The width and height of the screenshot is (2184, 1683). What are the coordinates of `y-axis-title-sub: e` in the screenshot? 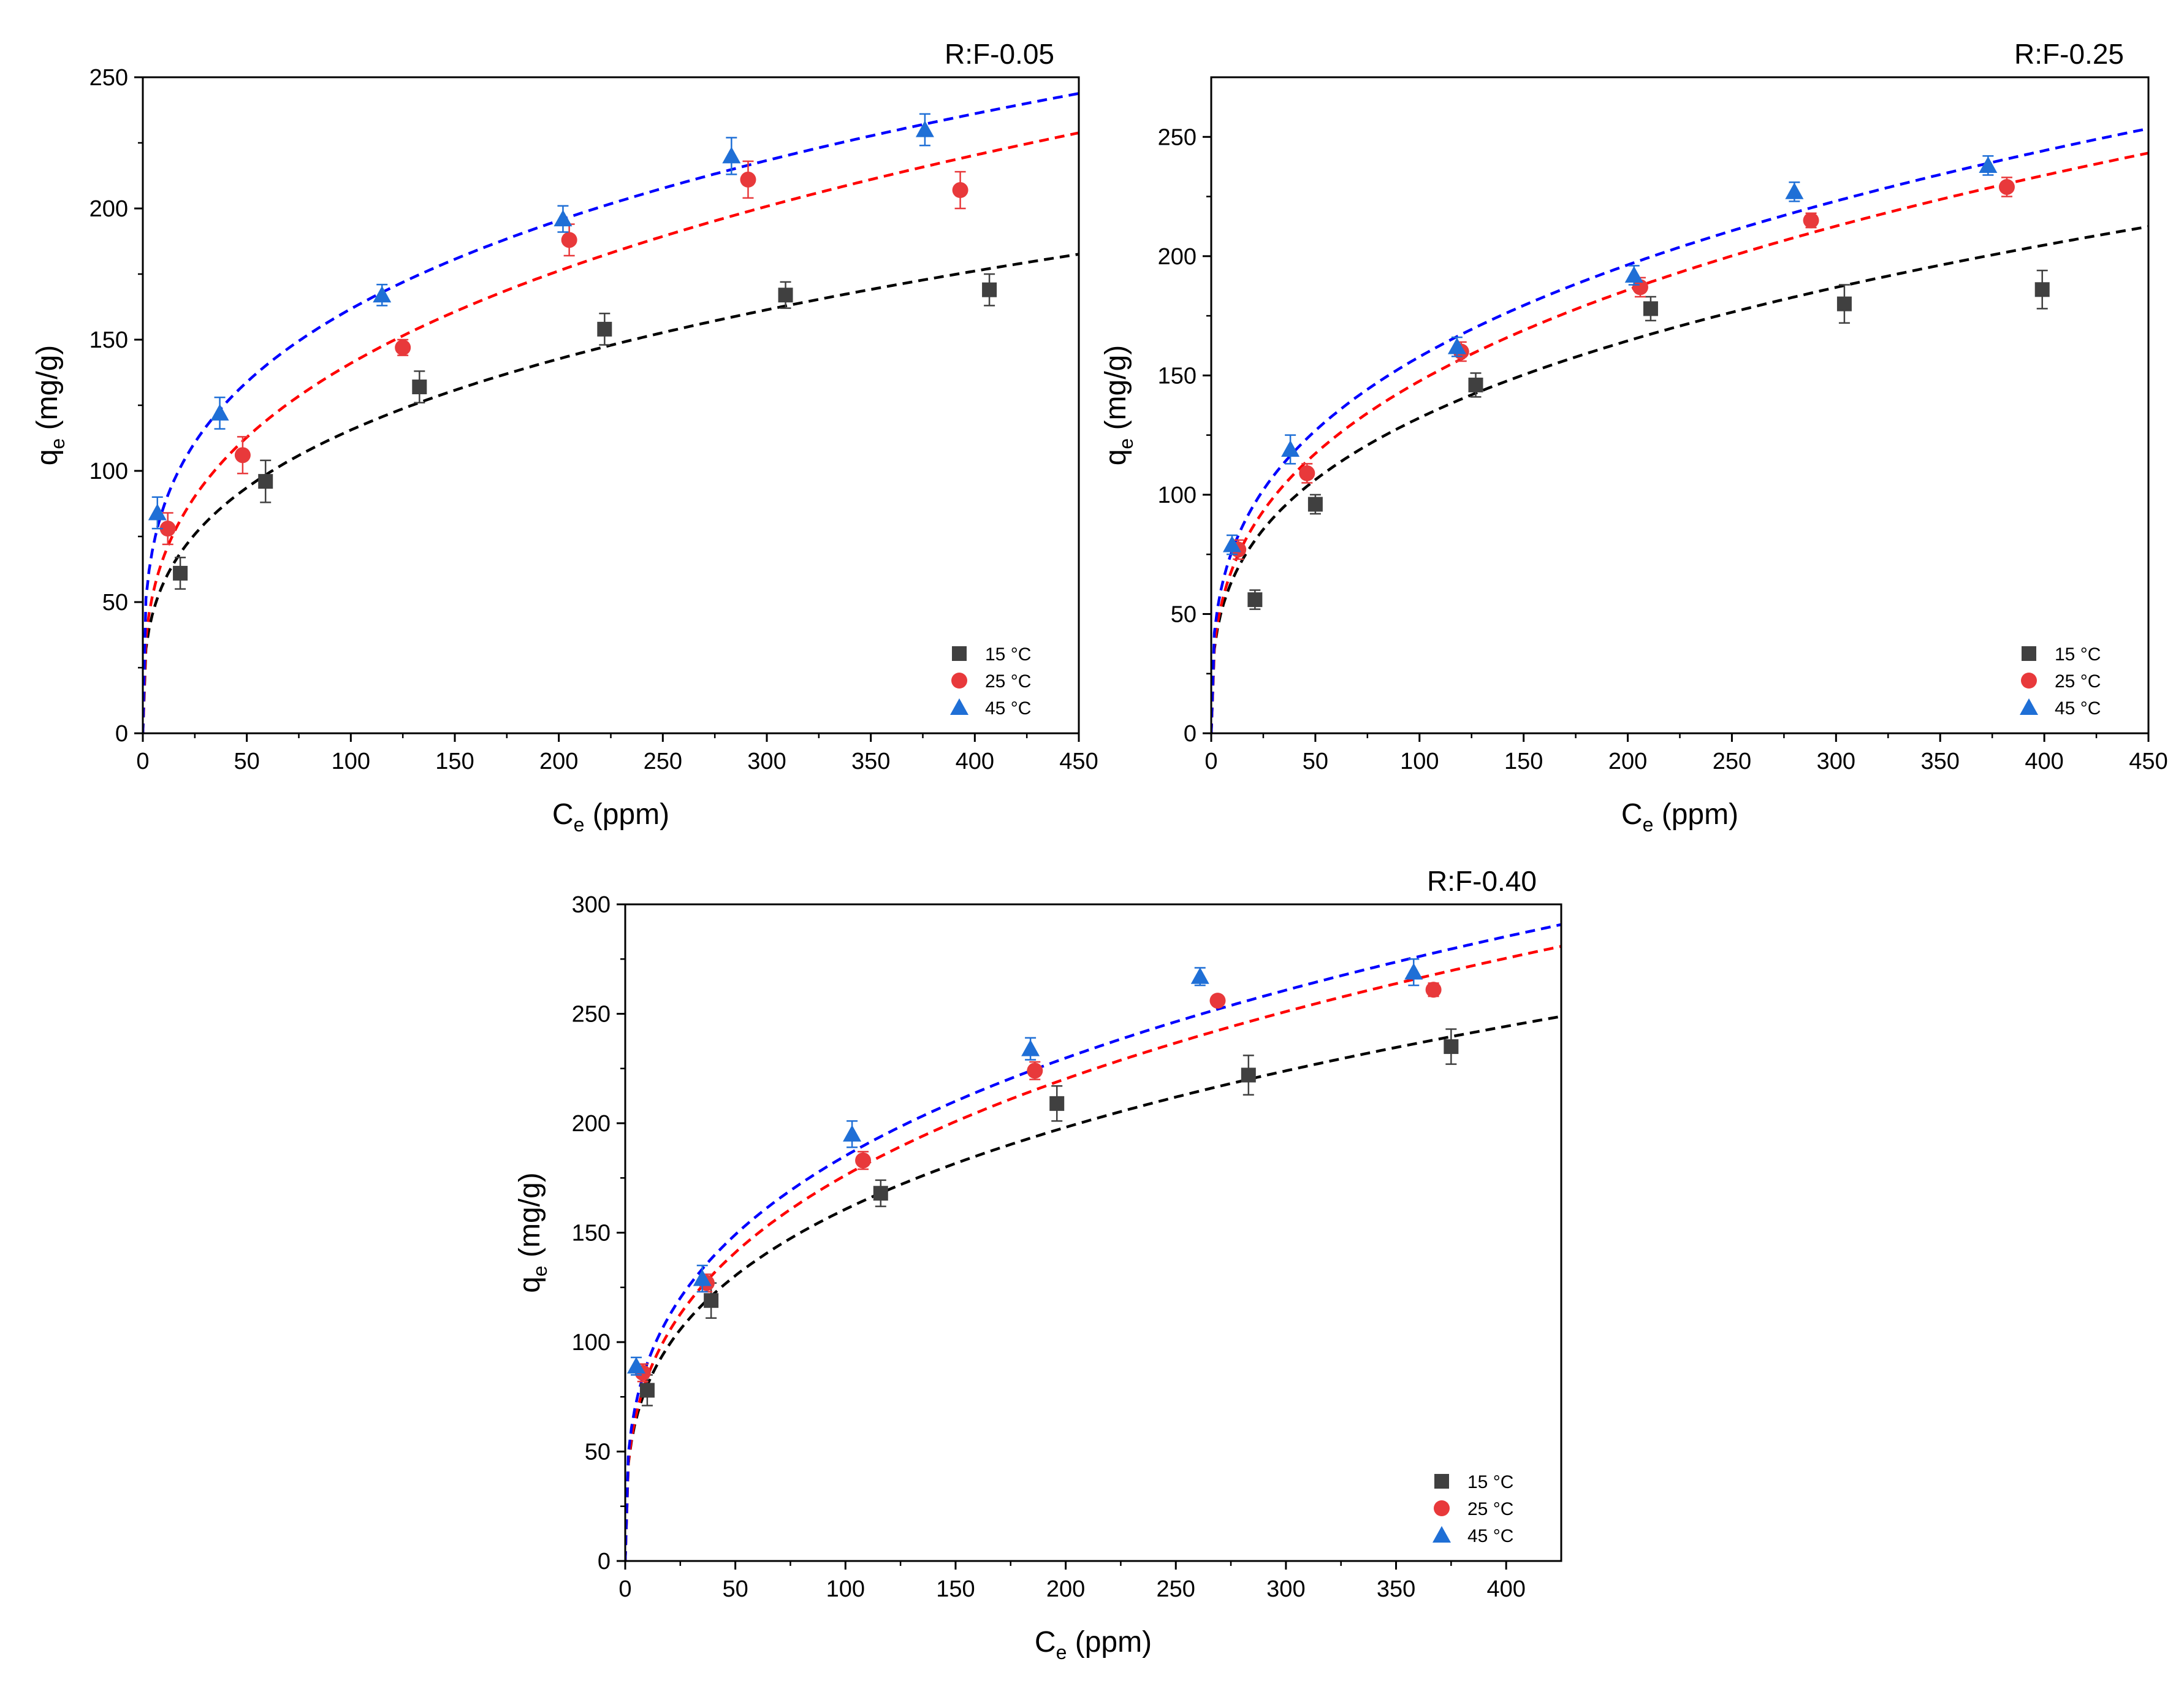 It's located at (1126, 444).